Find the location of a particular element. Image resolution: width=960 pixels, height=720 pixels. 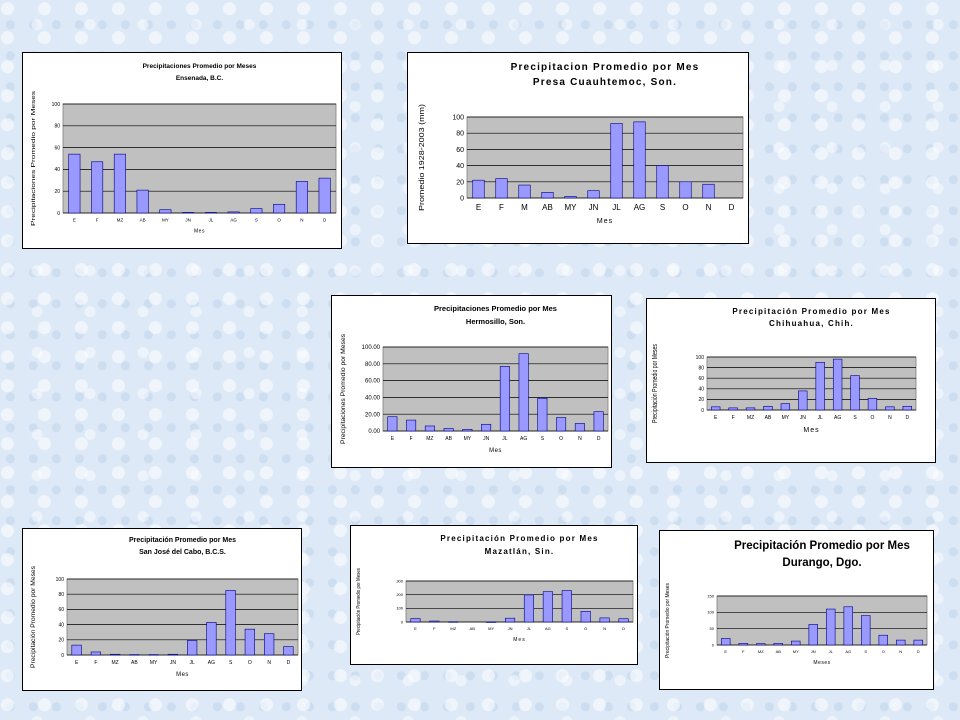

bar-ag is located at coordinates (233, 212).